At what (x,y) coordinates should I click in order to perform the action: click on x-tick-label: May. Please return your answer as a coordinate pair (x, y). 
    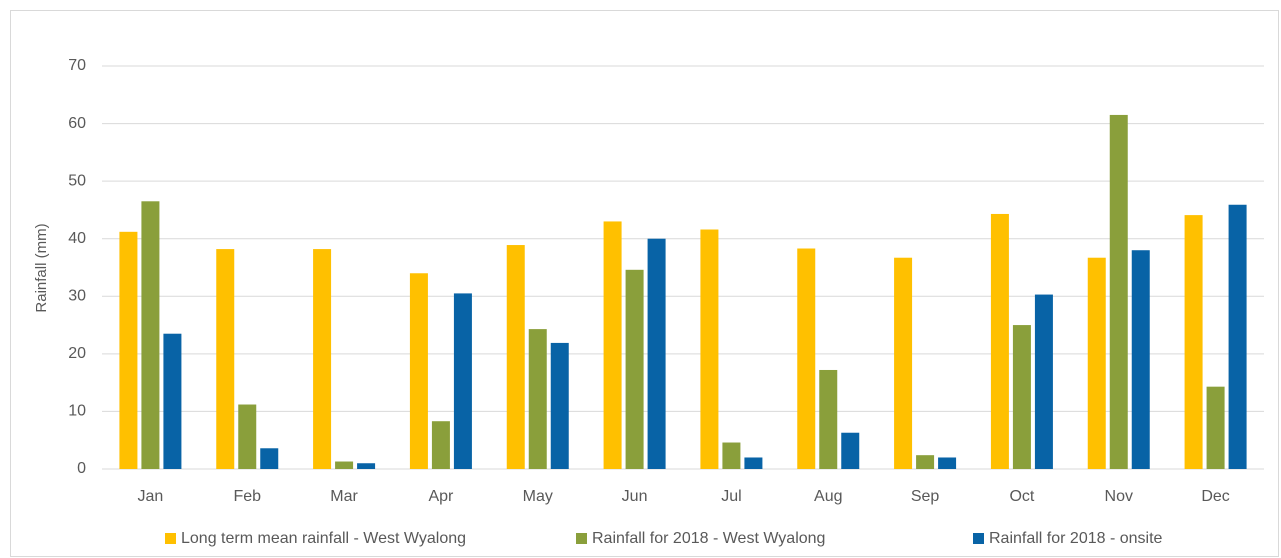
    Looking at the image, I should click on (538, 496).